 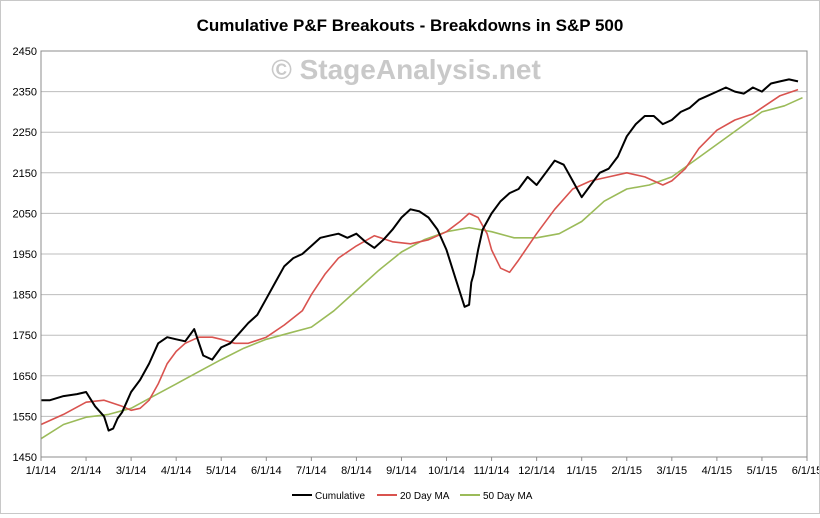 What do you see at coordinates (508, 496) in the screenshot?
I see `legend-label: 50 Day MA` at bounding box center [508, 496].